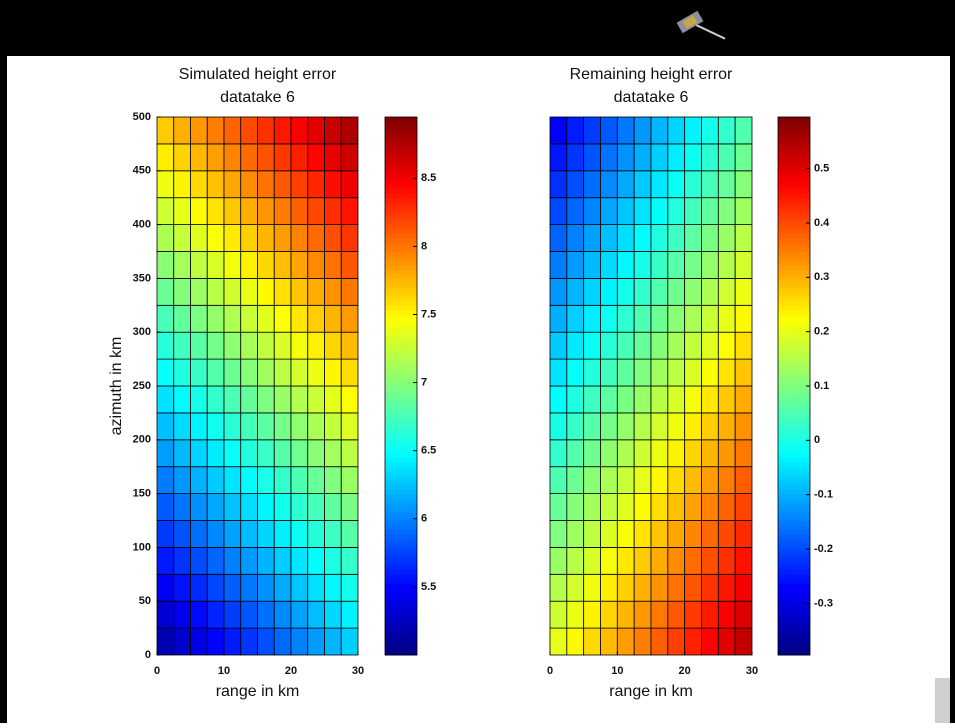  I want to click on colorbar-tick-label: -0.2, so click(823, 549).